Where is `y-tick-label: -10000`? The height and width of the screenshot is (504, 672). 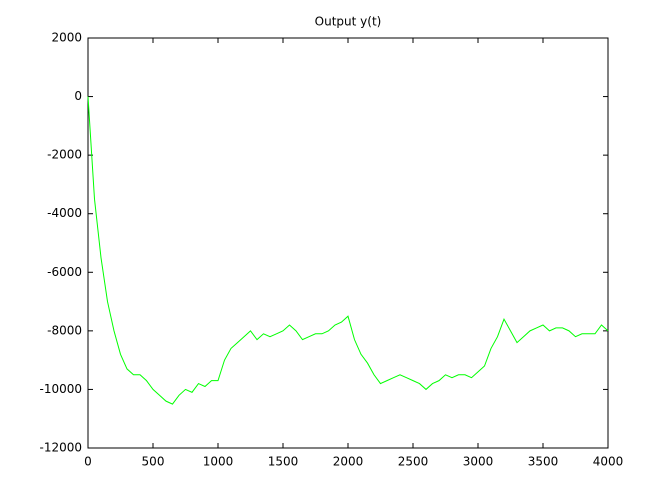 y-tick-label: -10000 is located at coordinates (60, 389).